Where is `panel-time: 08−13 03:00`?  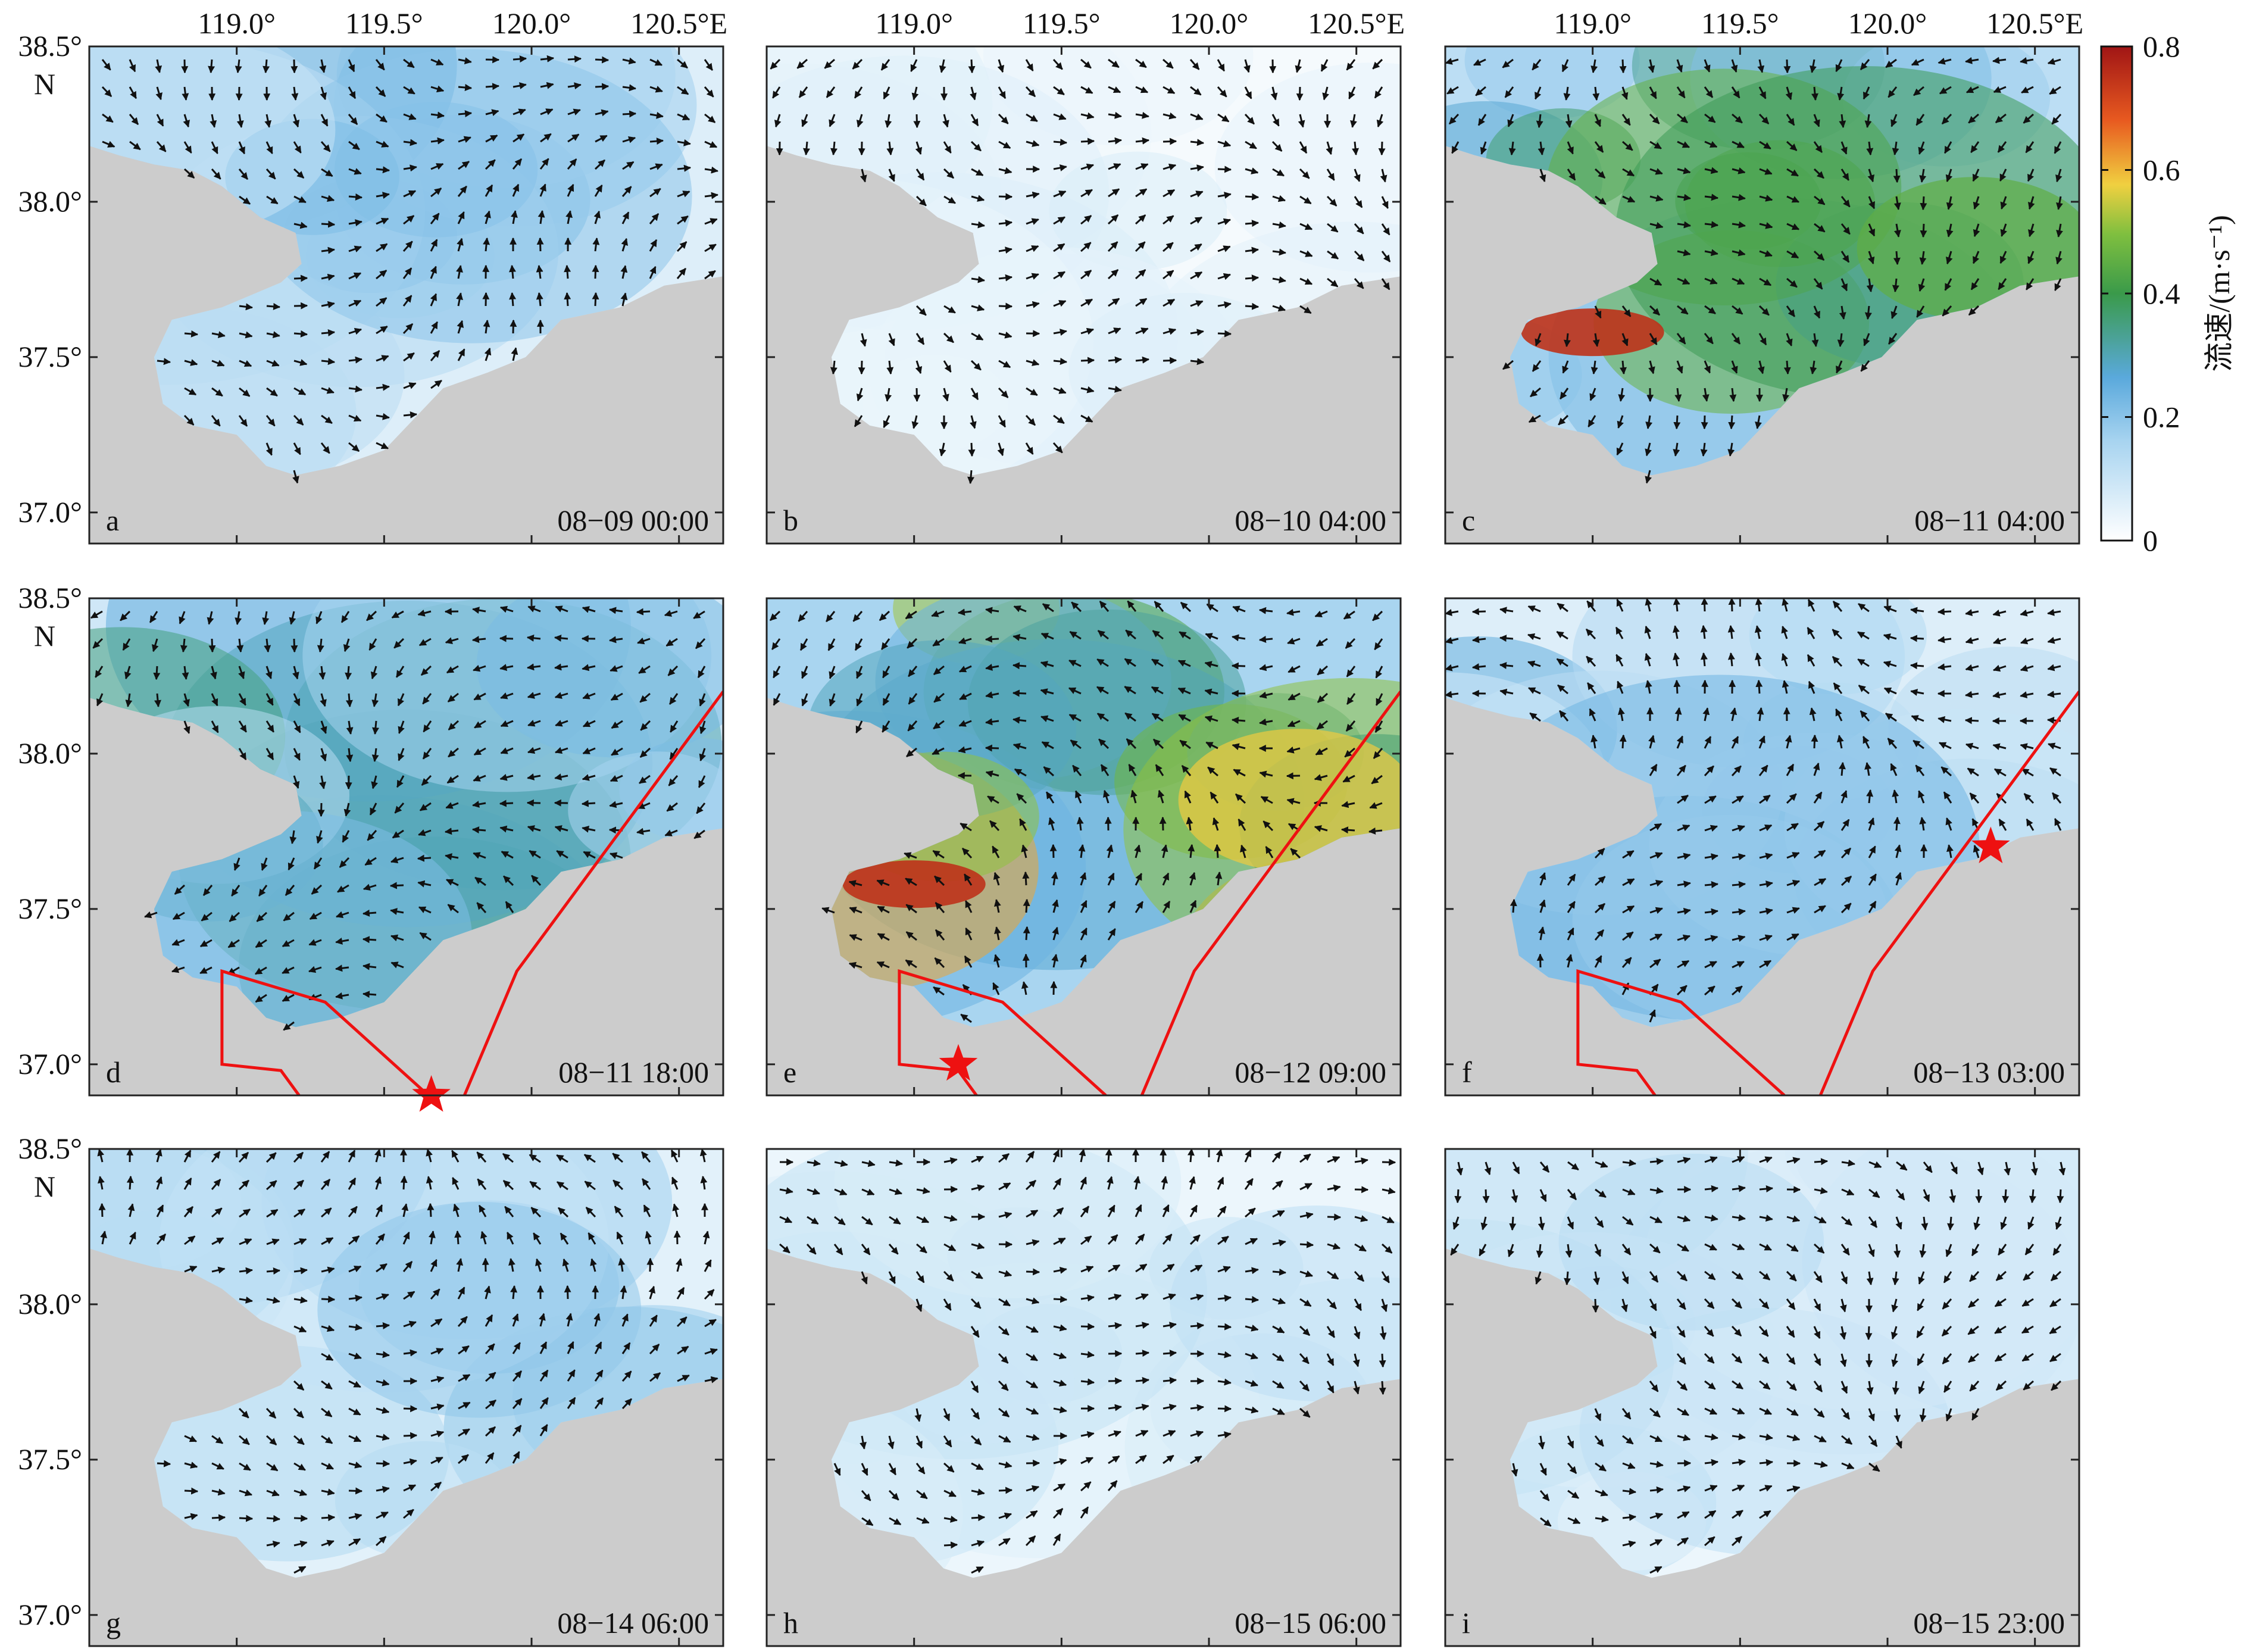
panel-time: 08−13 03:00 is located at coordinates (1989, 1072).